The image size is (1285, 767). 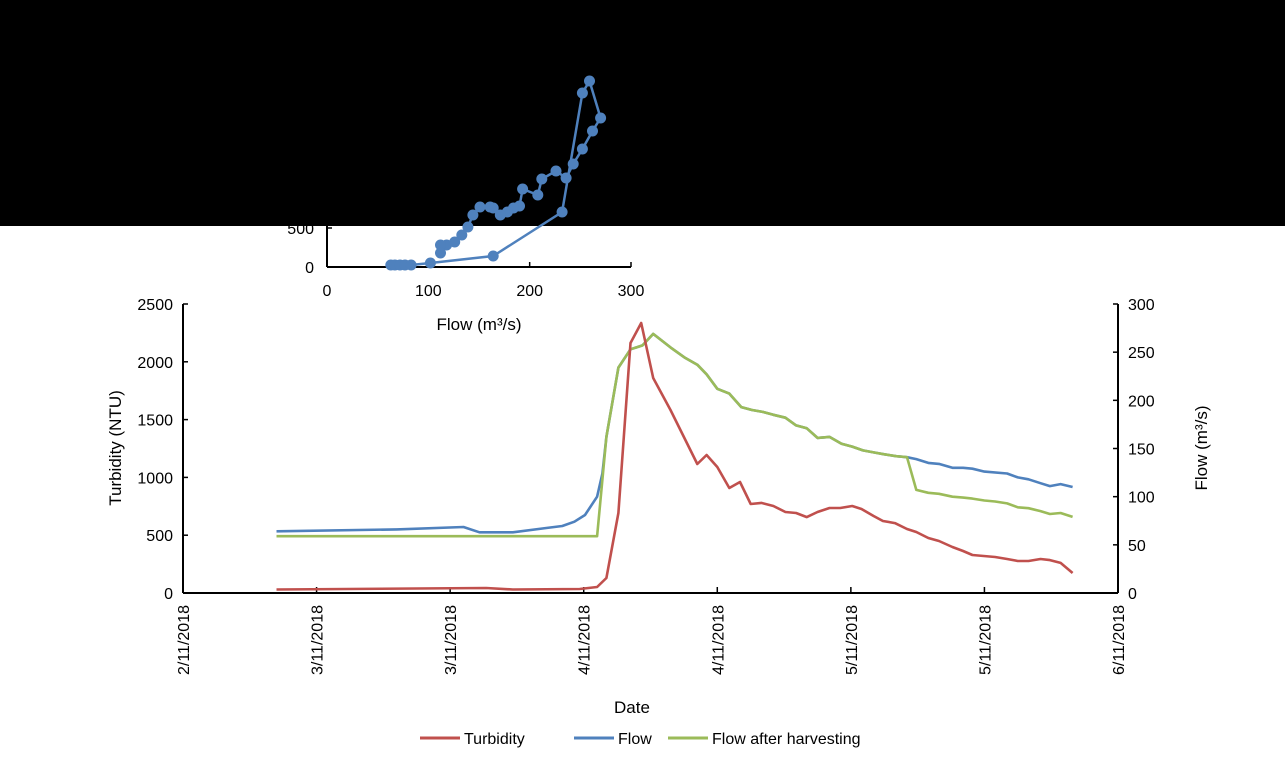 I want to click on y-tick-label: 2500, so click(x=155, y=305).